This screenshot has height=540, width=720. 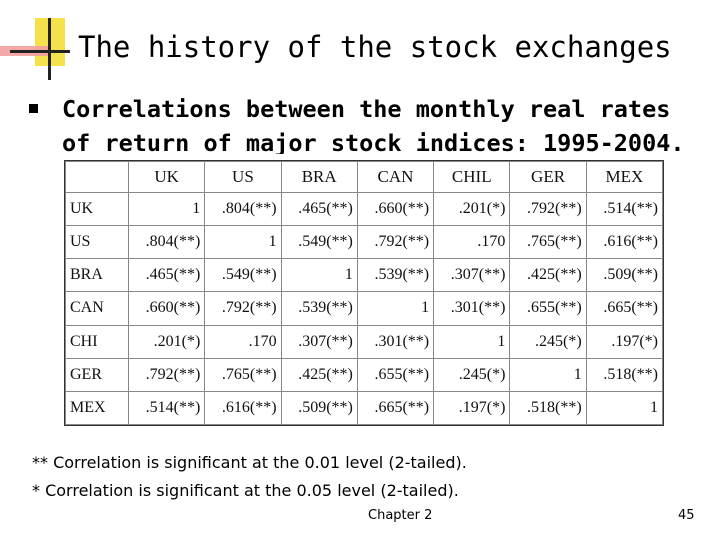 What do you see at coordinates (97, 177) in the screenshot?
I see `corner-cell` at bounding box center [97, 177].